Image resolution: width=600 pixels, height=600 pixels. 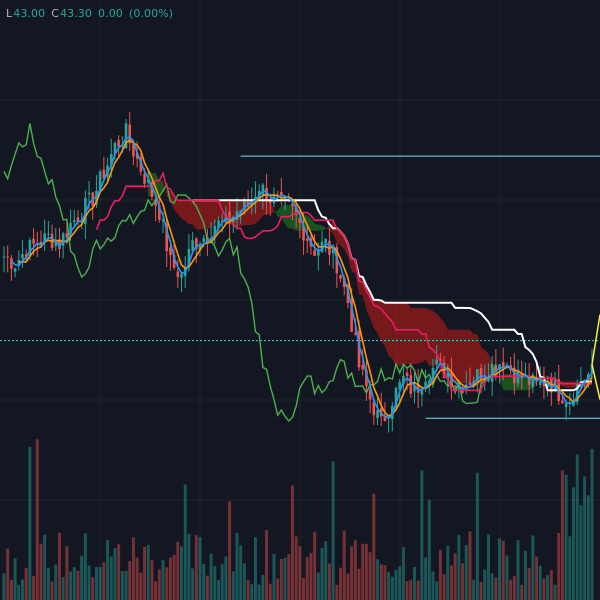 What do you see at coordinates (29, 13) in the screenshot?
I see `low-value: 43.00` at bounding box center [29, 13].